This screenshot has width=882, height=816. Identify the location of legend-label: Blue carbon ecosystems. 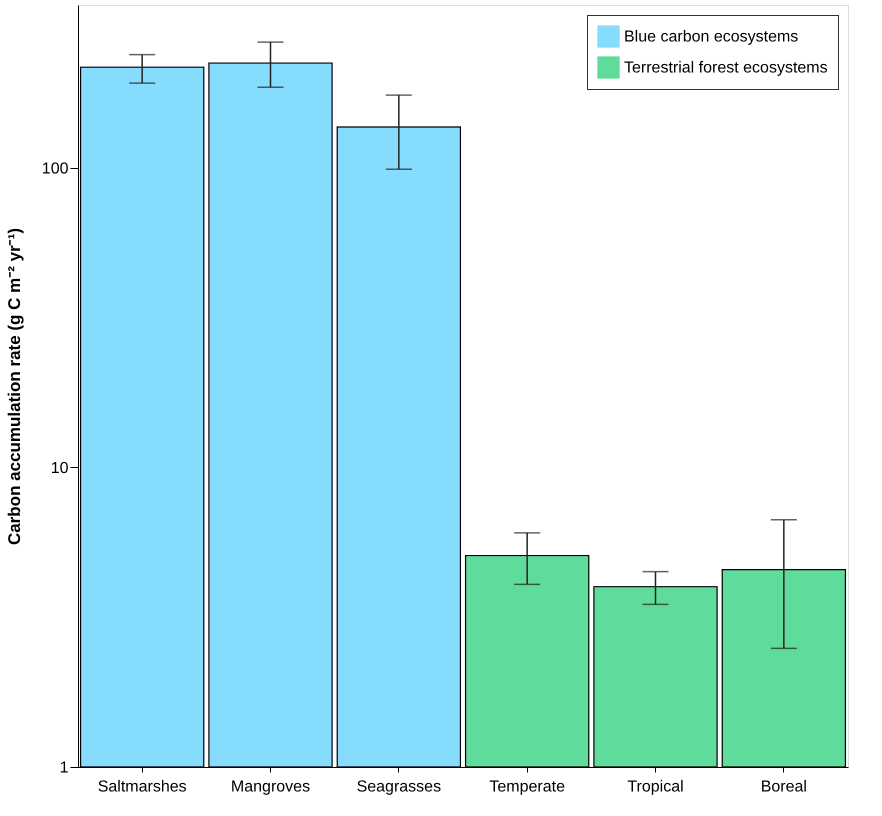
(711, 37).